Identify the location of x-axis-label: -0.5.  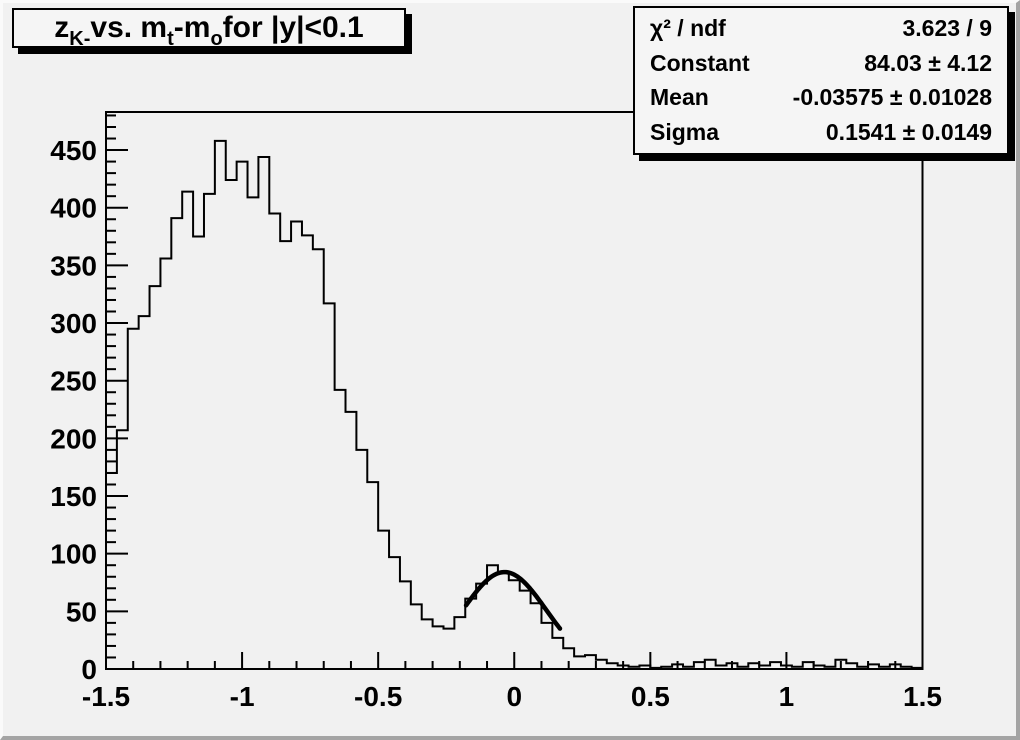
(378, 696).